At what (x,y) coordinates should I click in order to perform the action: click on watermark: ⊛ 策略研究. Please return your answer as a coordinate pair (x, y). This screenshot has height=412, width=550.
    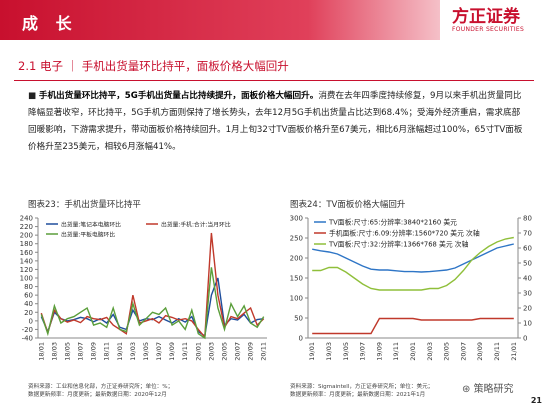
    Looking at the image, I should click on (488, 389).